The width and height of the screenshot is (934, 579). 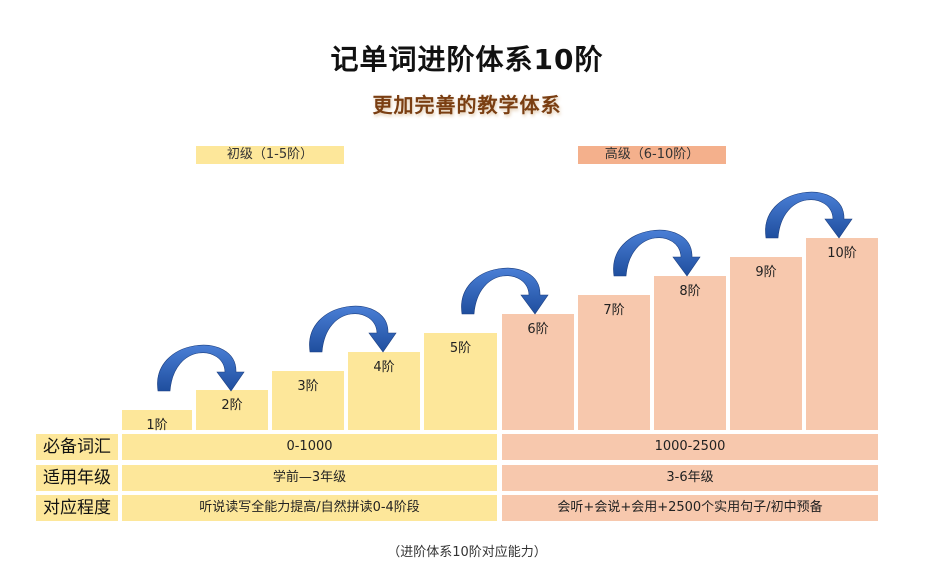 I want to click on cell-advanced-grade: 3-6年级, so click(x=690, y=478).